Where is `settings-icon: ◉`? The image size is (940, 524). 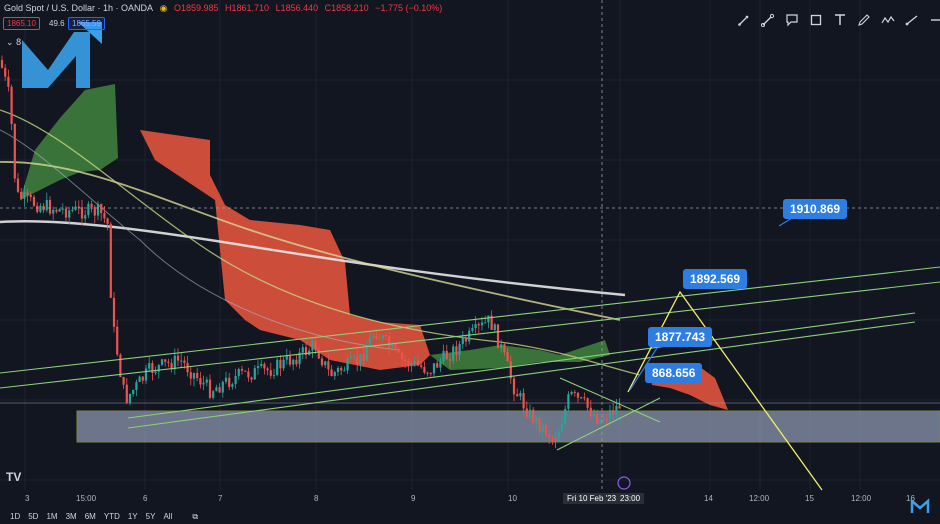 settings-icon: ◉ is located at coordinates (163, 8).